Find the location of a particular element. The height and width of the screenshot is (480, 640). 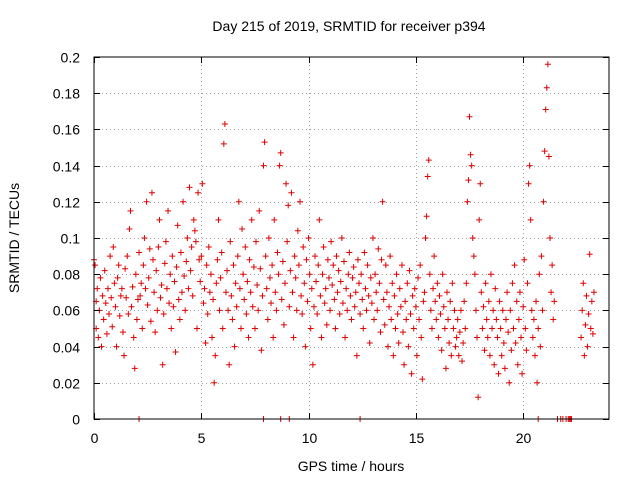

y-tick-label: 0.14 is located at coordinates (66, 167).